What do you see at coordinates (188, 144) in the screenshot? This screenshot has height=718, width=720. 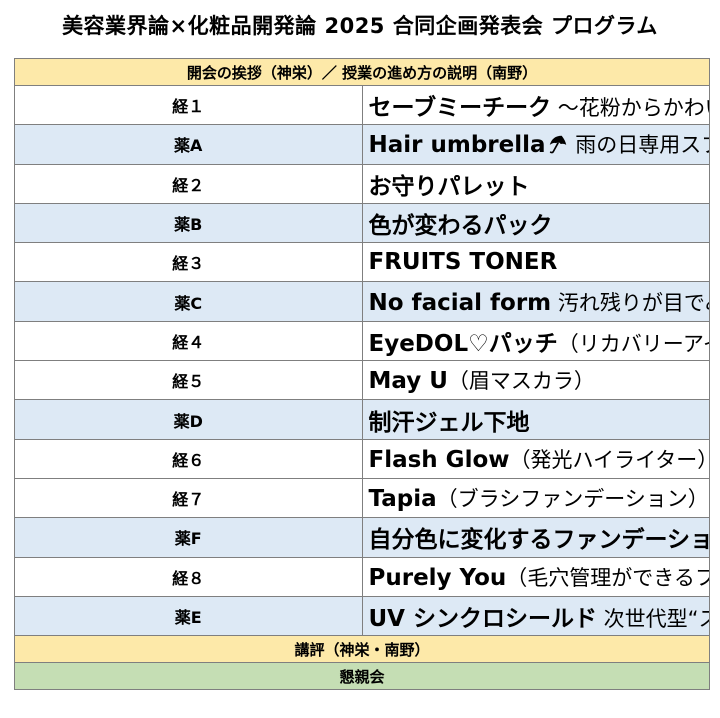 I see `presentation-code: 薬A` at bounding box center [188, 144].